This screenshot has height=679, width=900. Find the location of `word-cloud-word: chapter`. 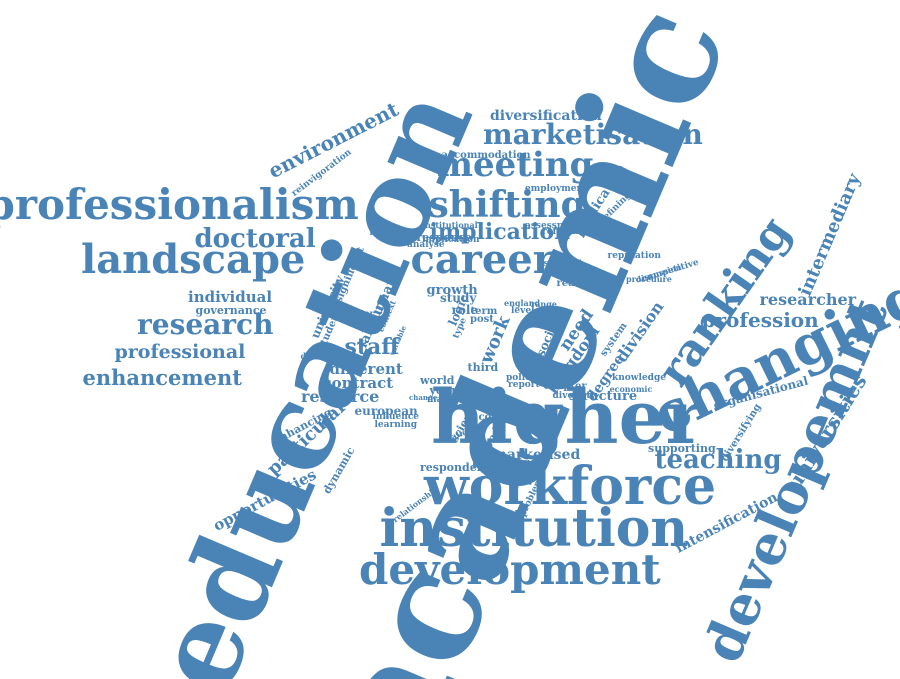

word-cloud-word: chapter is located at coordinates (565, 386).